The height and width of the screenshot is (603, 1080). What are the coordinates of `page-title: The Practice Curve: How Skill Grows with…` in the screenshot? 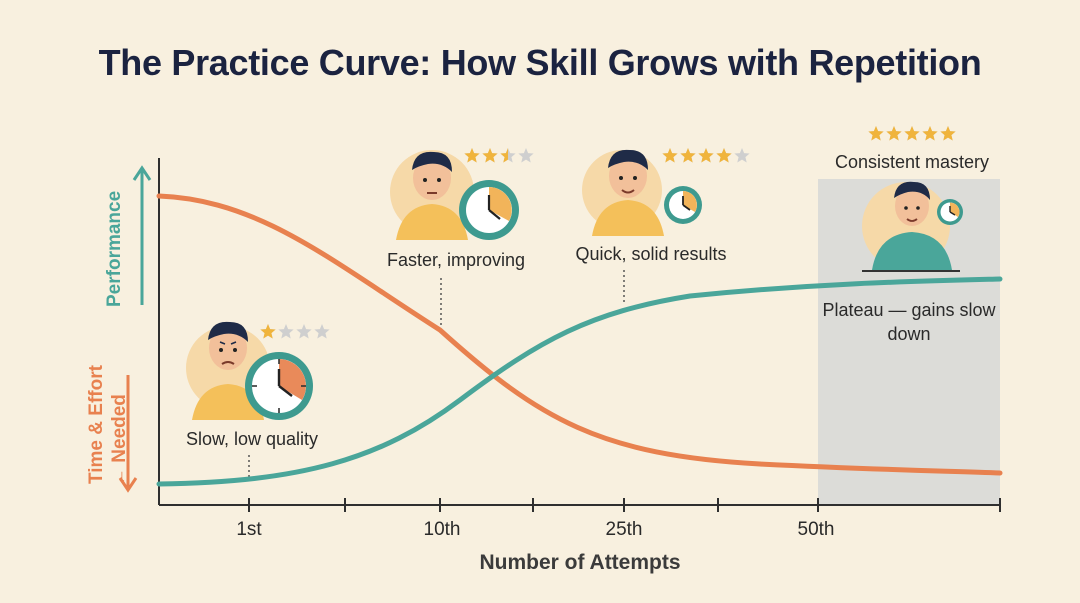 It's located at (540, 62).